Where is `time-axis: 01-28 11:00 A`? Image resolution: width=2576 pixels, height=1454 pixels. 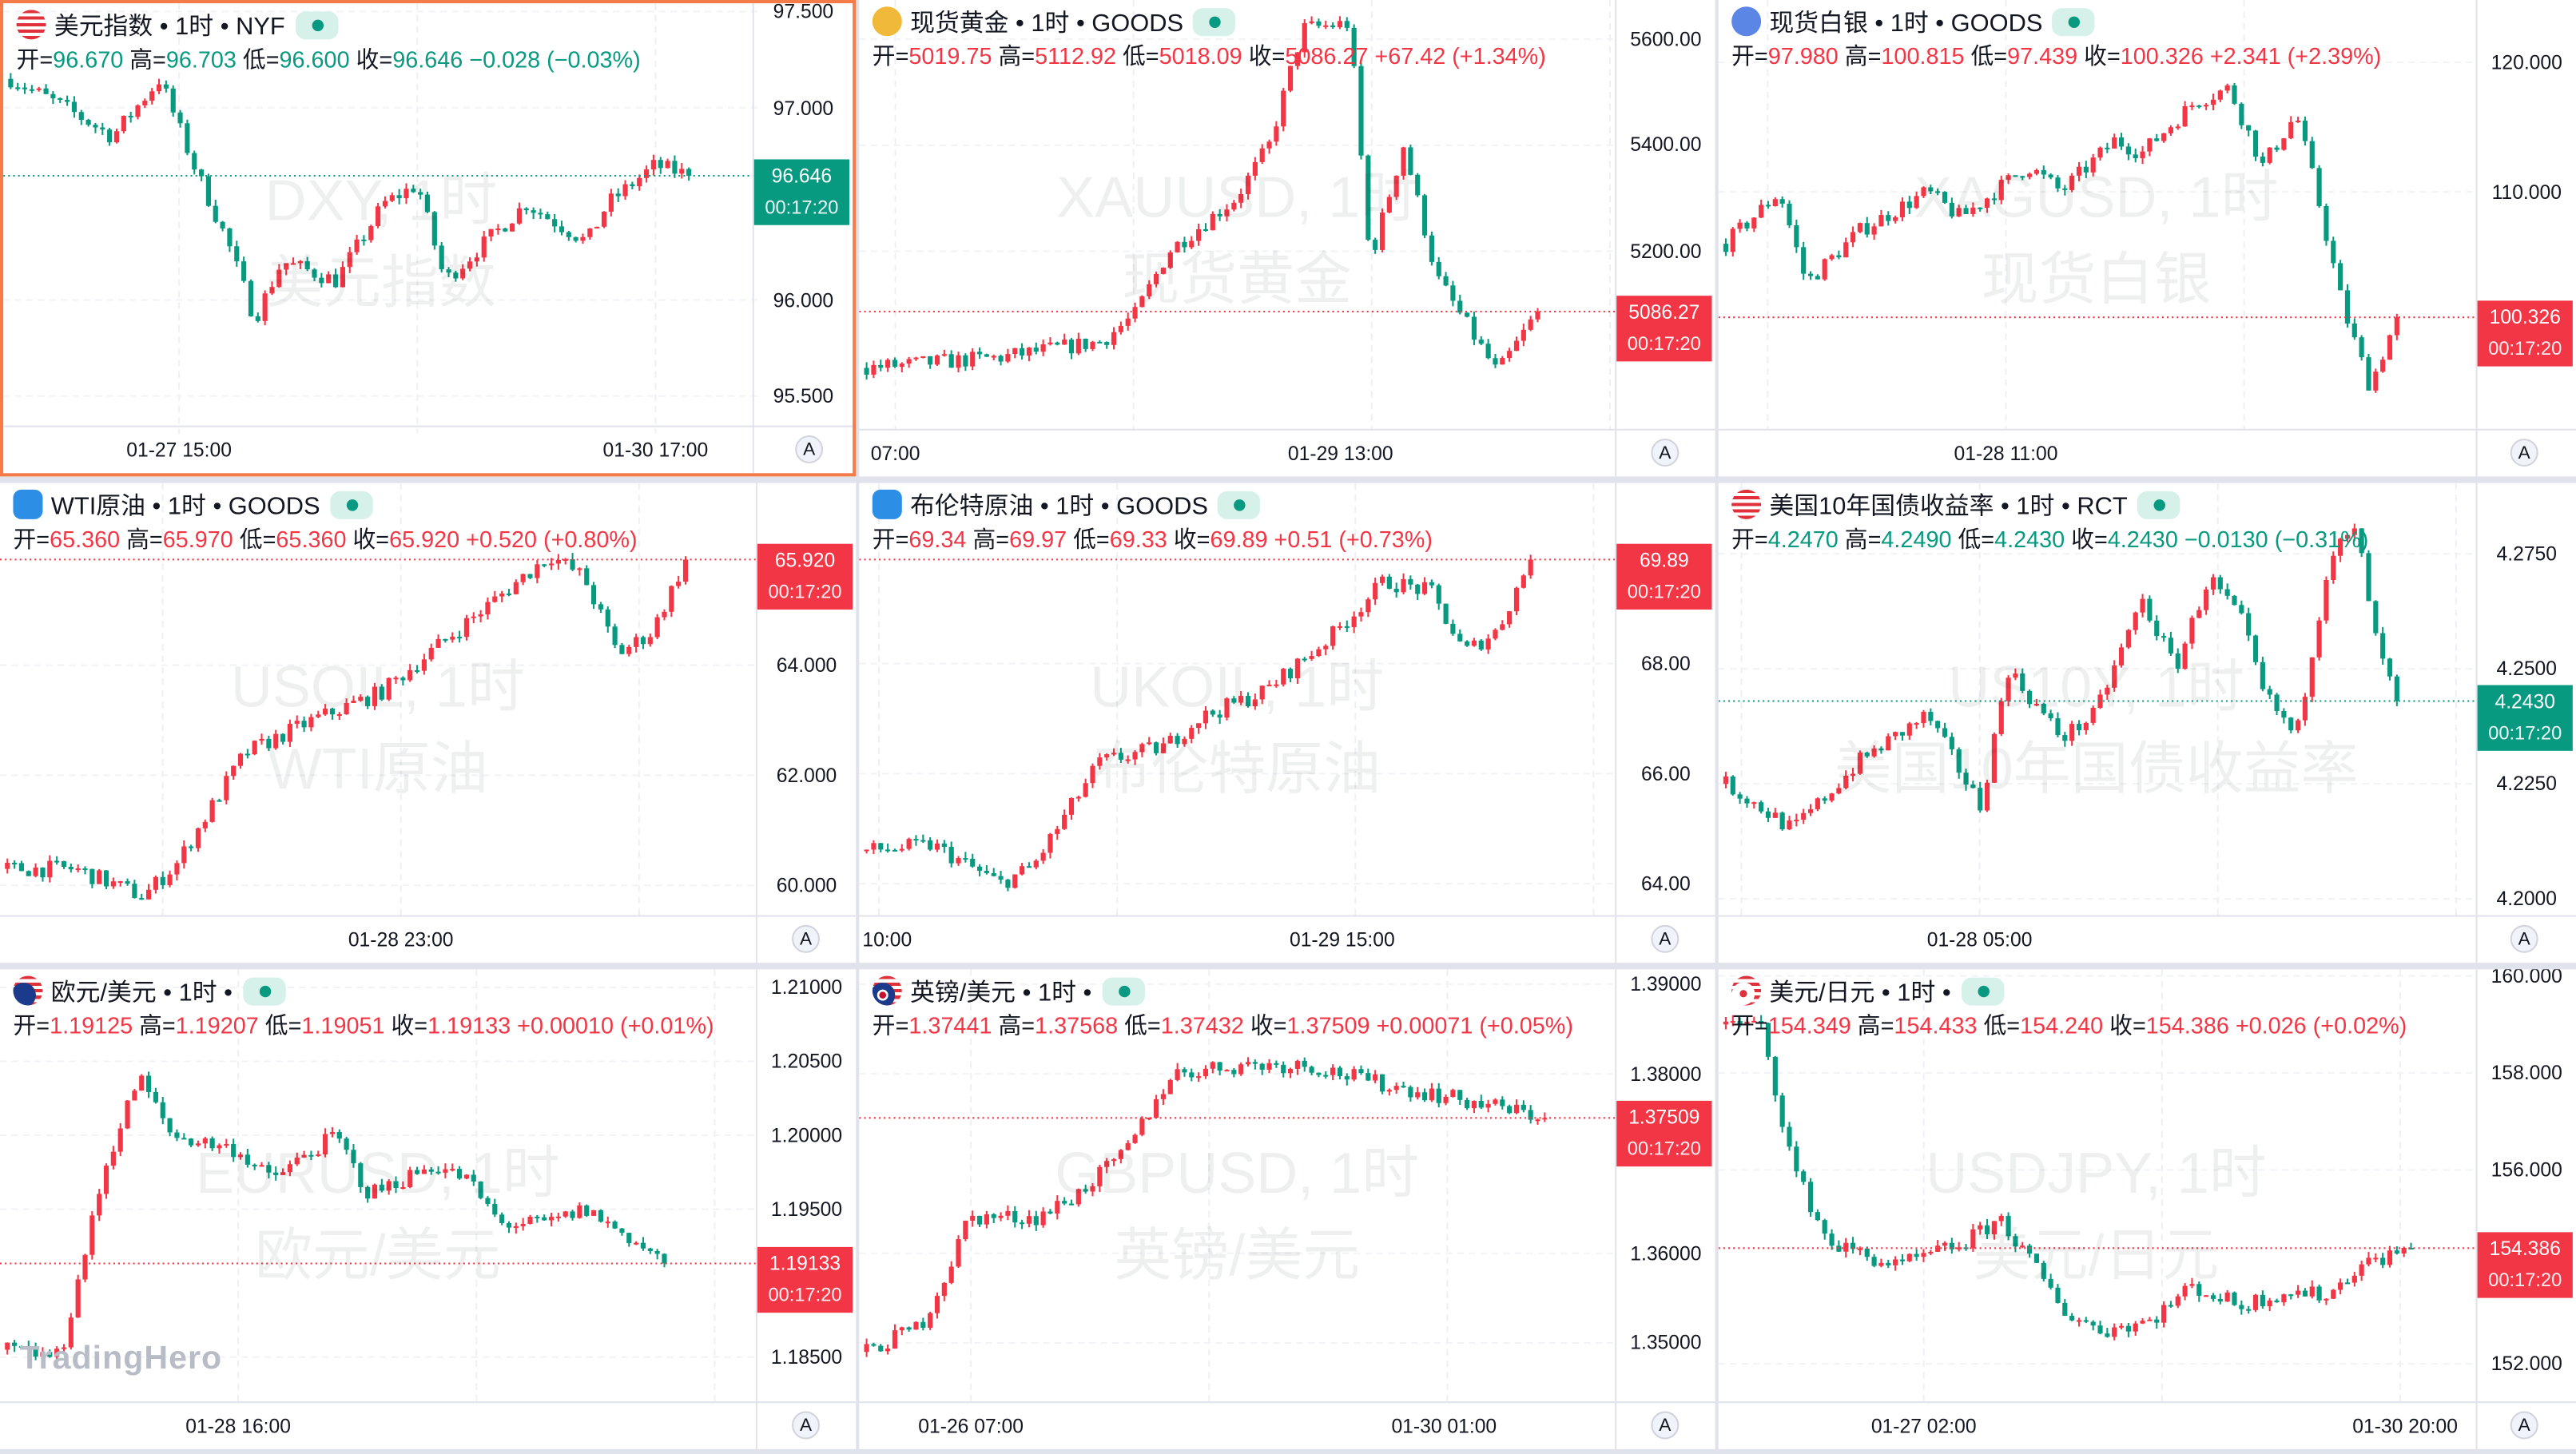 time-axis: 01-28 11:00 A is located at coordinates (2147, 452).